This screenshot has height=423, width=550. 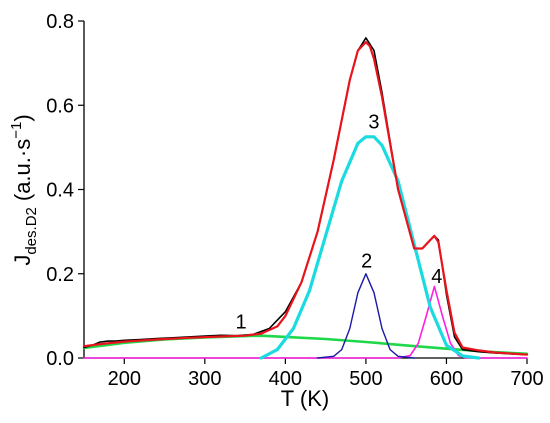 What do you see at coordinates (22, 170) in the screenshot?
I see `y-axis-title-unit-prefix: (a.u.·s` at bounding box center [22, 170].